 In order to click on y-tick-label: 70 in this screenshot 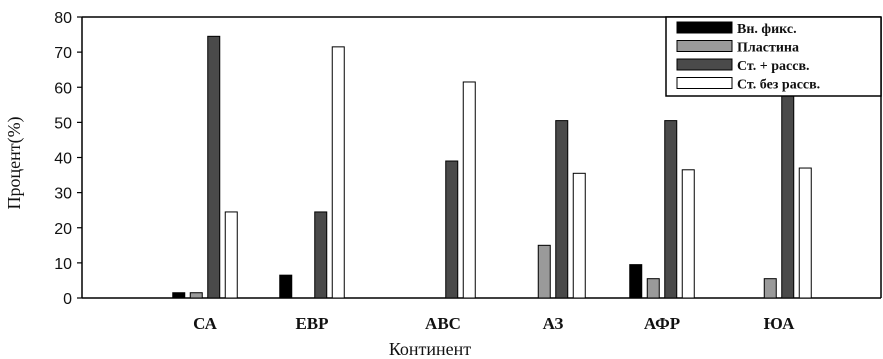, I will do `click(63, 53)`.